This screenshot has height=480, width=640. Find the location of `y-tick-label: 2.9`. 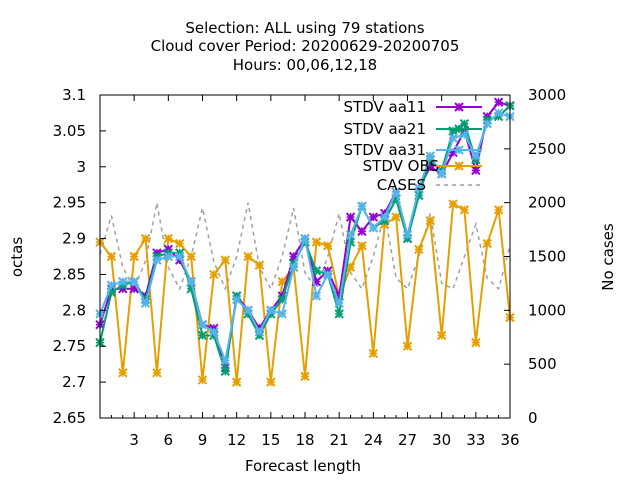

y-tick-label: 2.9 is located at coordinates (74, 239).